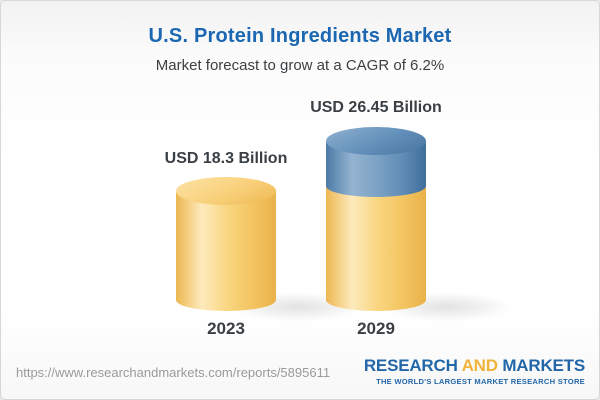  Describe the element at coordinates (410, 365) in the screenshot. I see `logo-word-research: RESEARCH` at that location.